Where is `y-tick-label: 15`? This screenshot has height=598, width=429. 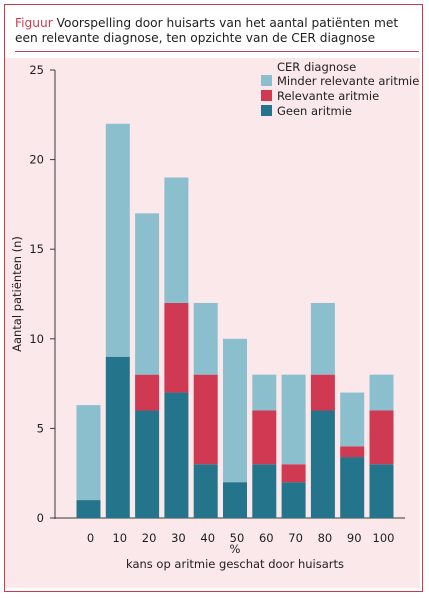 y-tick-label: 15 is located at coordinates (36, 249).